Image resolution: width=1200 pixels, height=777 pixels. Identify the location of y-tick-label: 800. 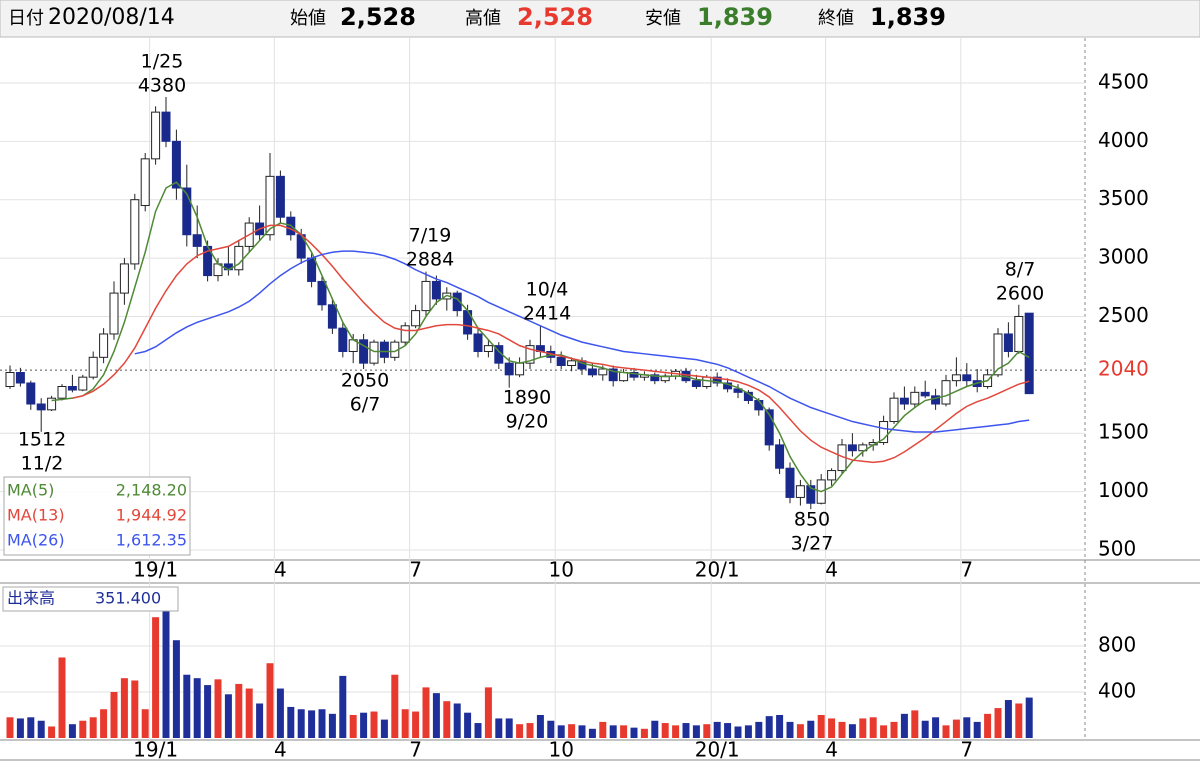
(1117, 644).